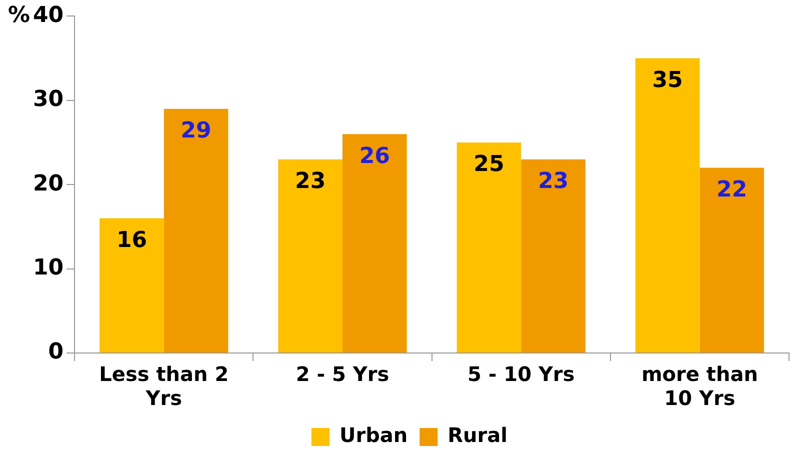 The height and width of the screenshot is (457, 809). Describe the element at coordinates (489, 165) in the screenshot. I see `data-label: 25` at that location.